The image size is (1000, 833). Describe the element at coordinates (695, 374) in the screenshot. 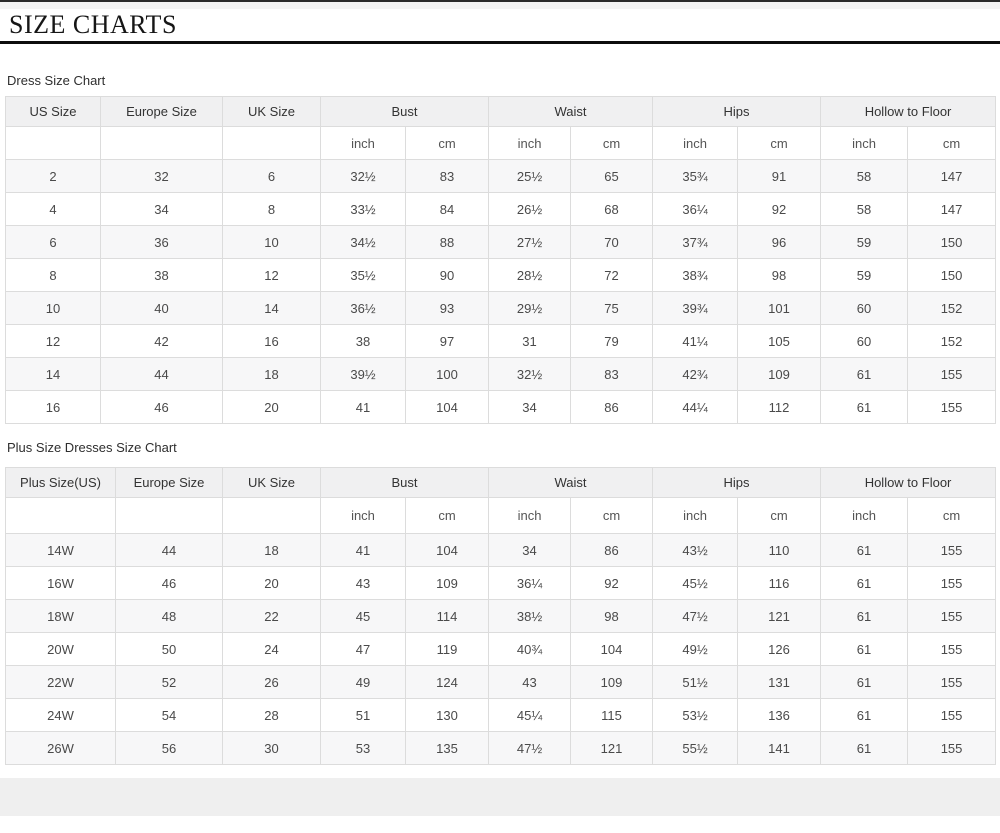

I see `data-cell: 42¾` at that location.